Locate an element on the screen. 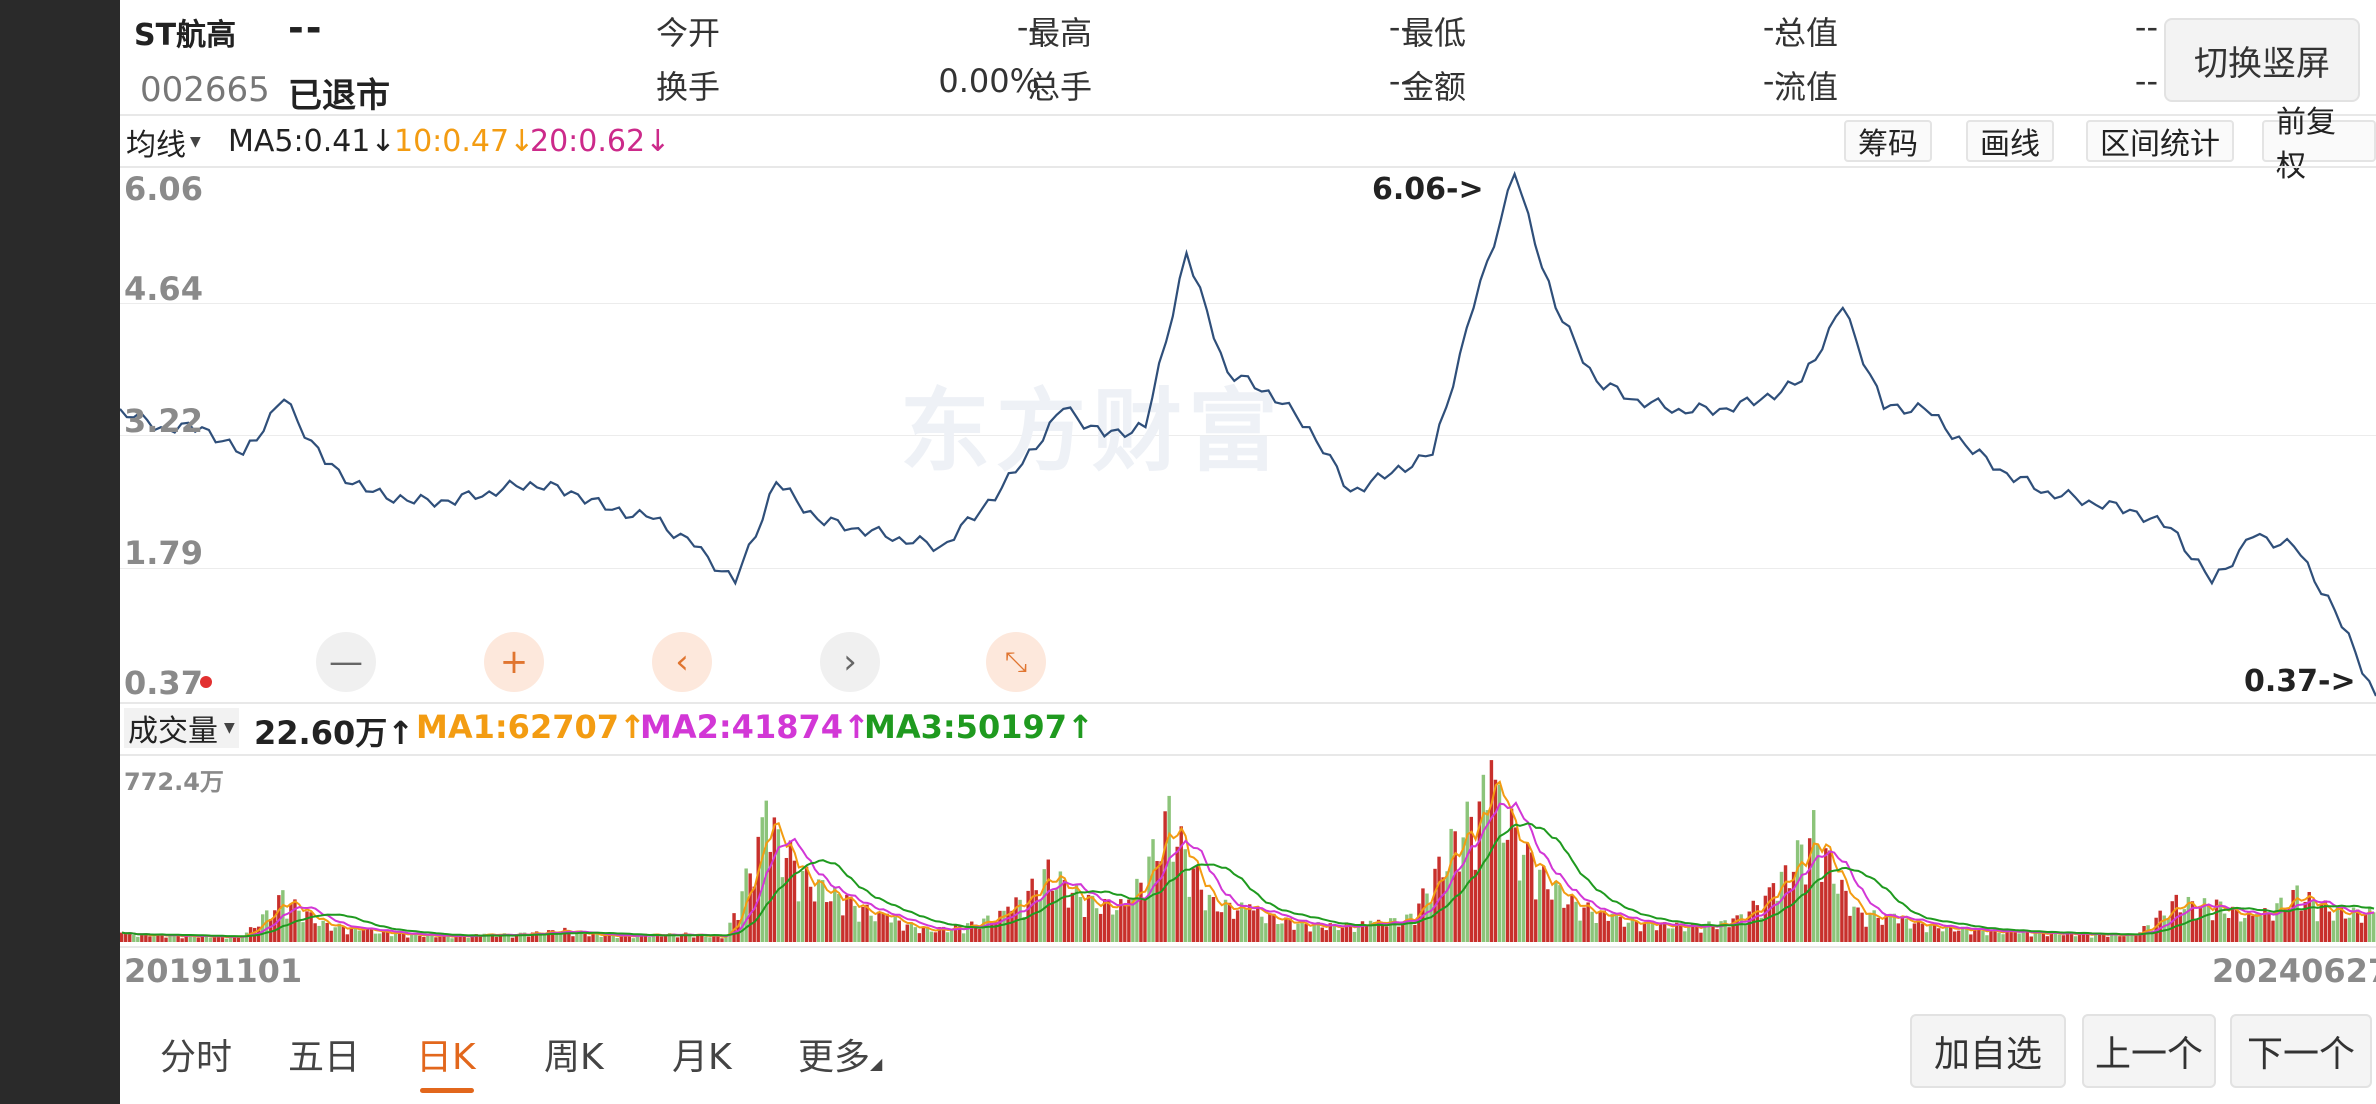 The height and width of the screenshot is (1104, 2376). chips-button: 筹码 is located at coordinates (1888, 141).